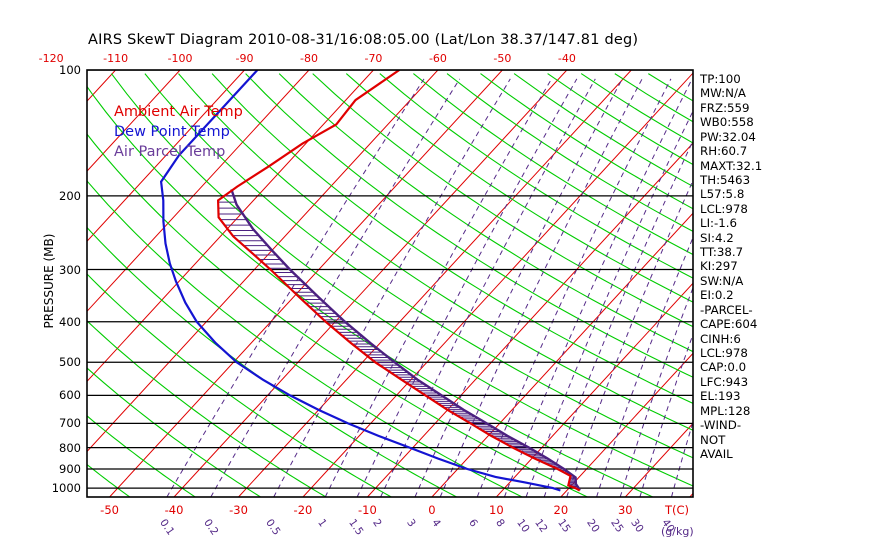 This screenshot has width=870, height=560. What do you see at coordinates (721, 425) in the screenshot?
I see `stat-row: -WIND-` at bounding box center [721, 425].